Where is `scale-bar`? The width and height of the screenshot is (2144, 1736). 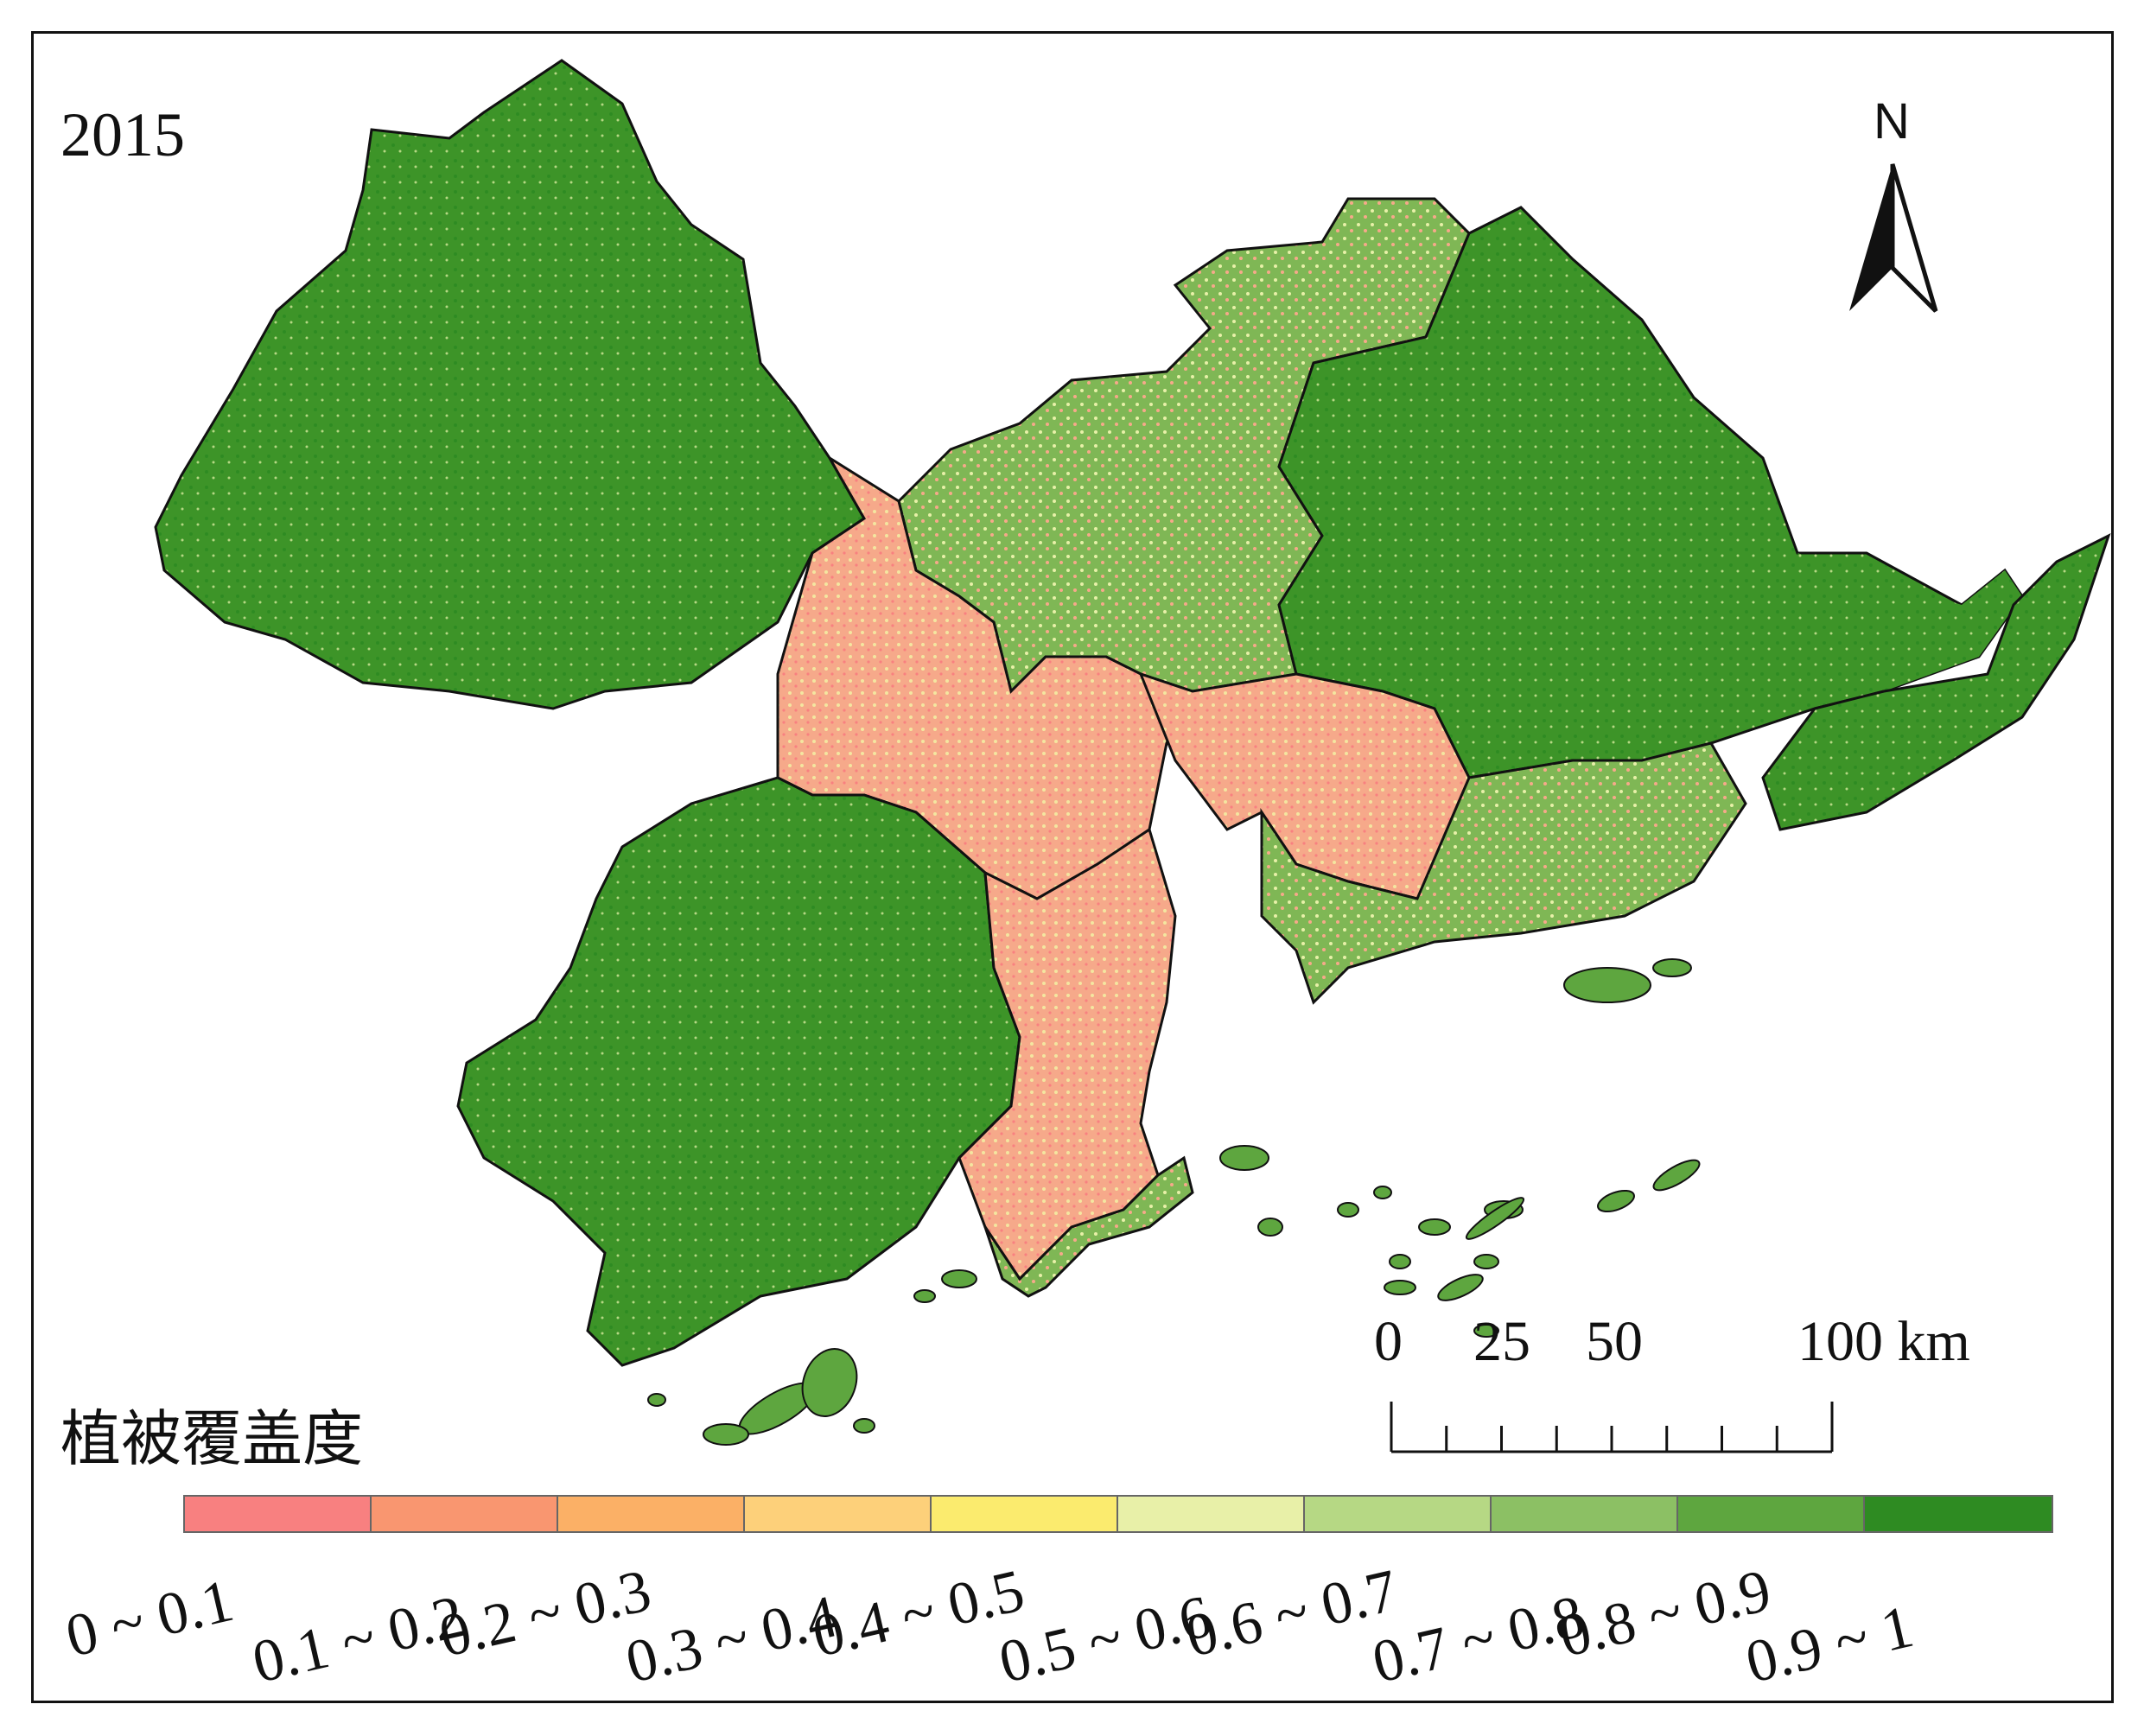 scale-bar is located at coordinates (1612, 1427).